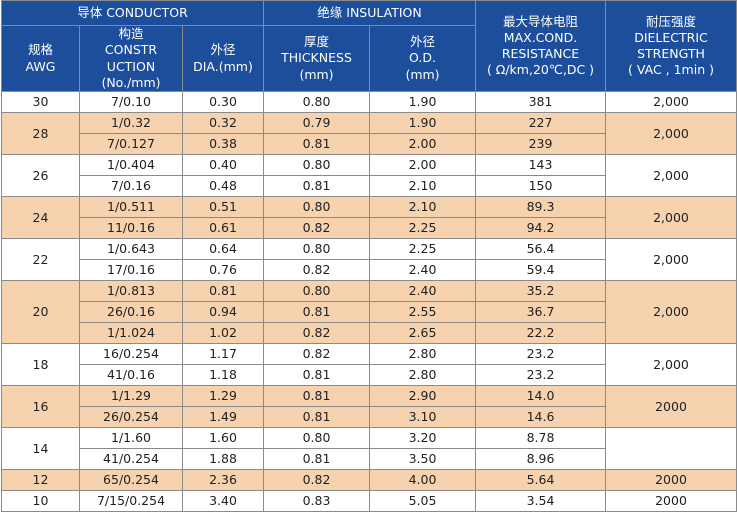  What do you see at coordinates (40, 364) in the screenshot?
I see `awg-cell: 18` at bounding box center [40, 364].